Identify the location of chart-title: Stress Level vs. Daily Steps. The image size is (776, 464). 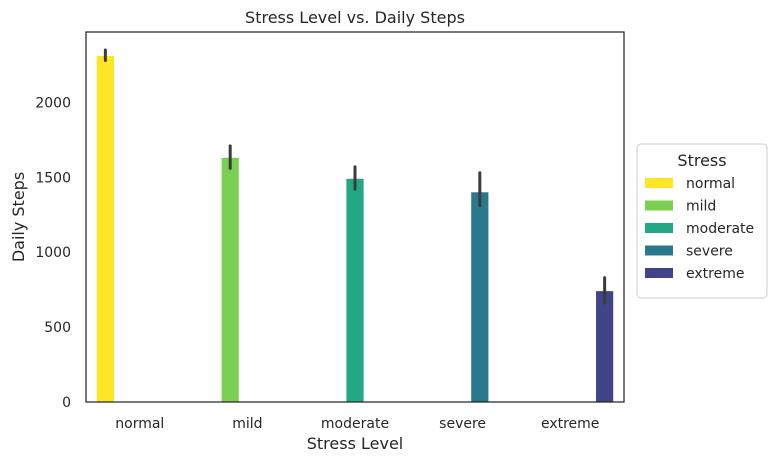
(355, 17).